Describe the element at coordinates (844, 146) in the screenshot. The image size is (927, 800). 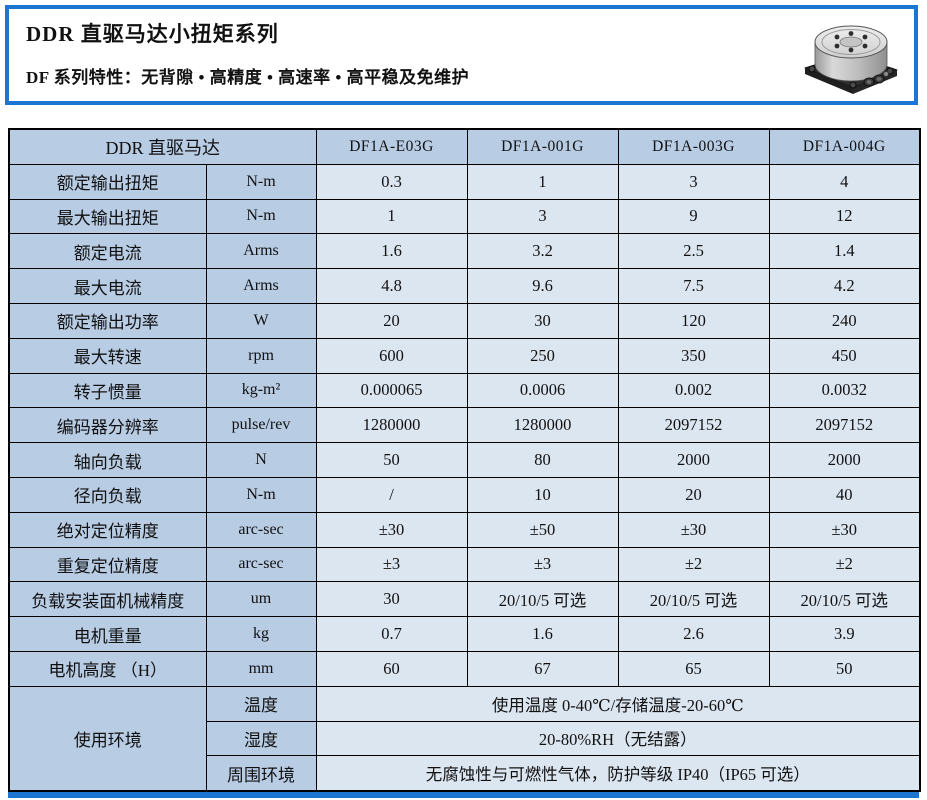
I see `model-column-header: DF1A-004G` at that location.